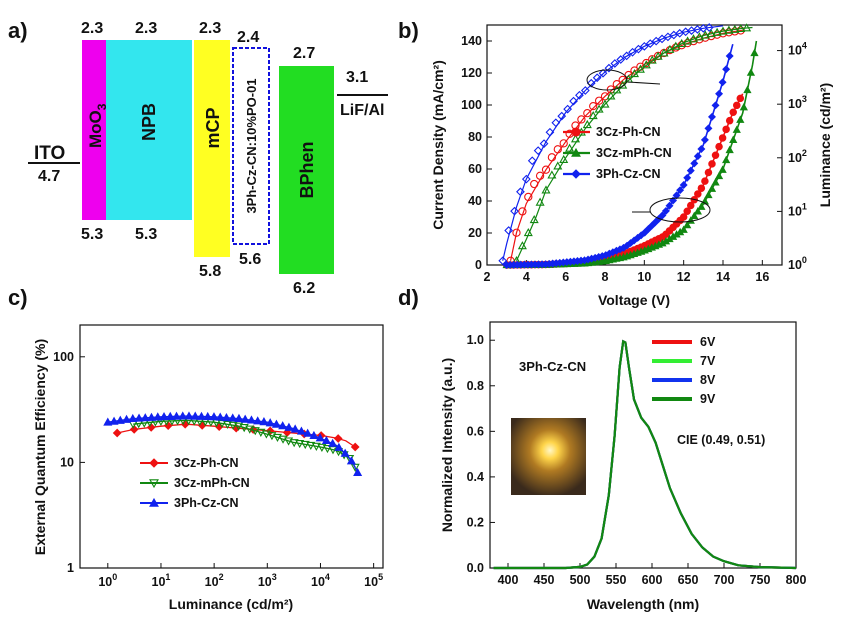 Image resolution: width=862 pixels, height=641 pixels. Describe the element at coordinates (544, 580) in the screenshot. I see `chart-d-xtick-label: 450` at that location.